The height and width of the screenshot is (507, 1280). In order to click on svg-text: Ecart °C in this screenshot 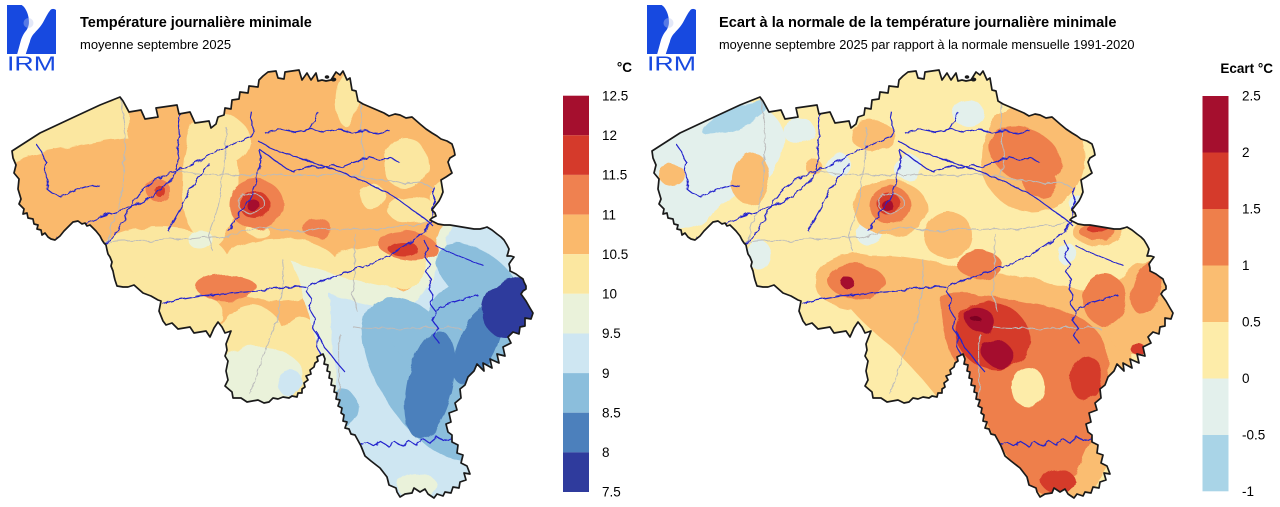, I will do `click(1246, 68)`.